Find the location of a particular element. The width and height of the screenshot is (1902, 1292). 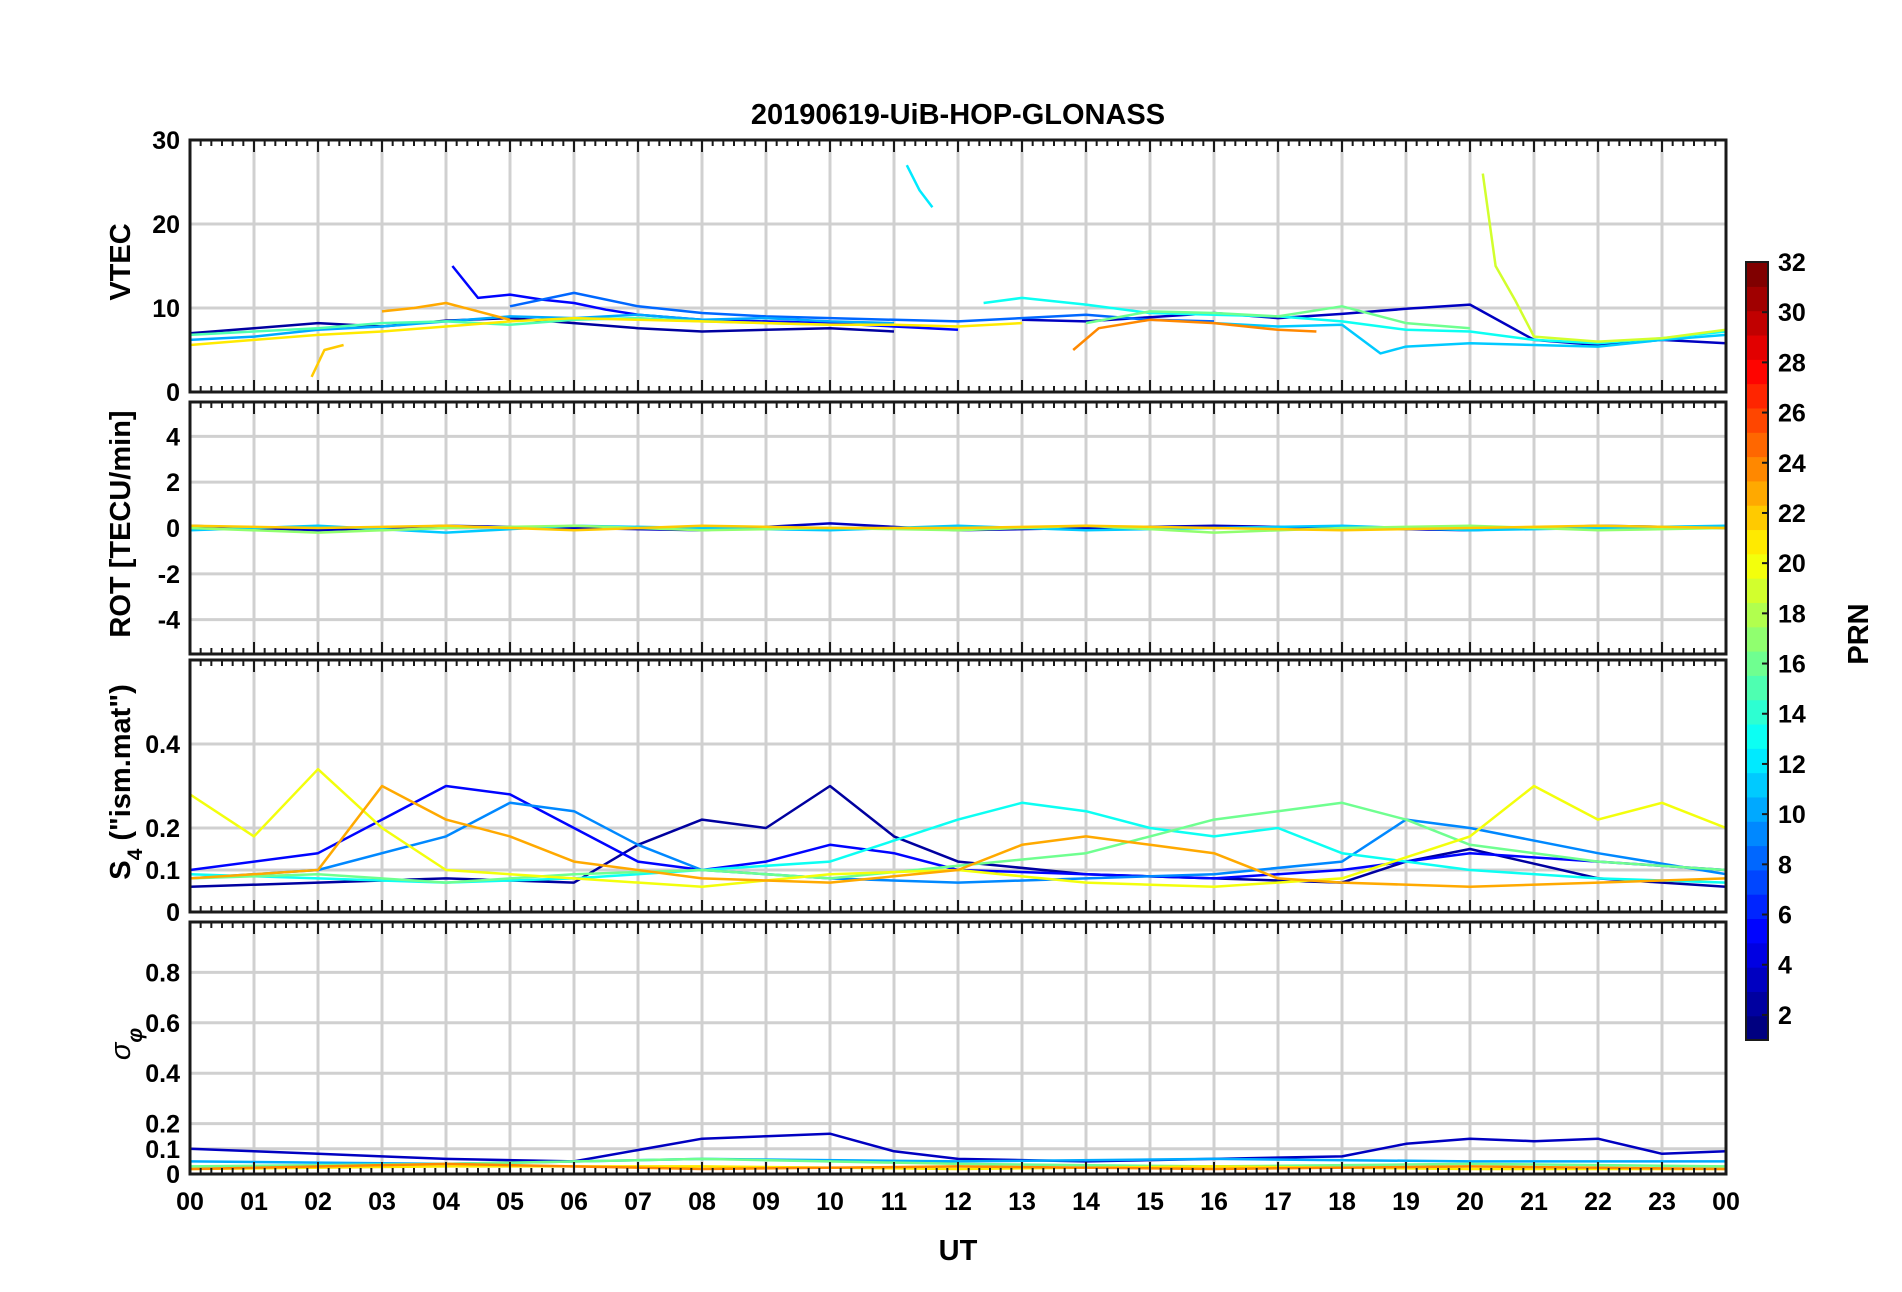

x-tick-label: 19 is located at coordinates (1406, 1202).